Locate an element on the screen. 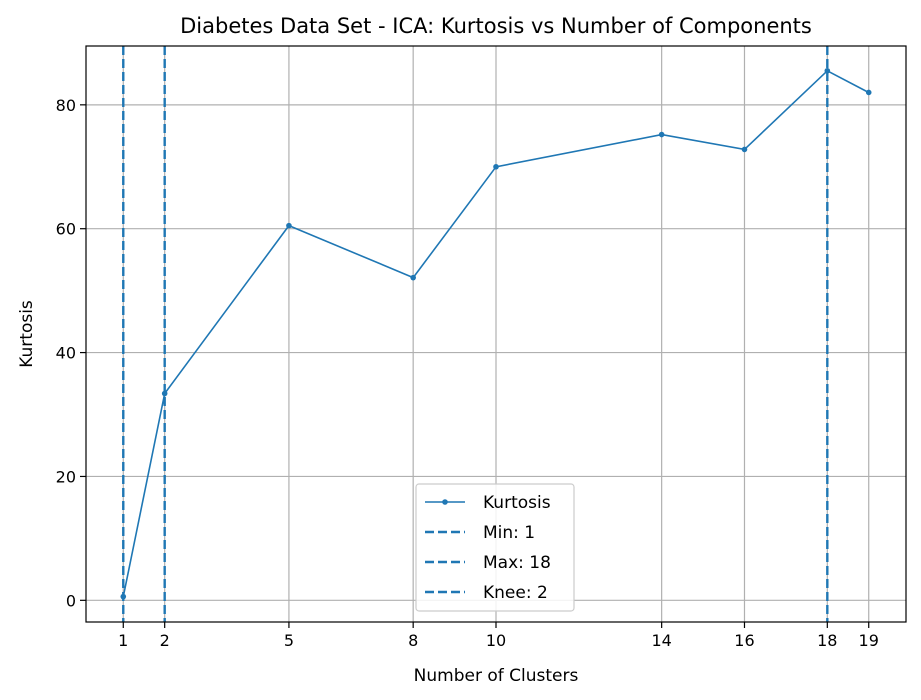  legend-series-marker is located at coordinates (445, 502).